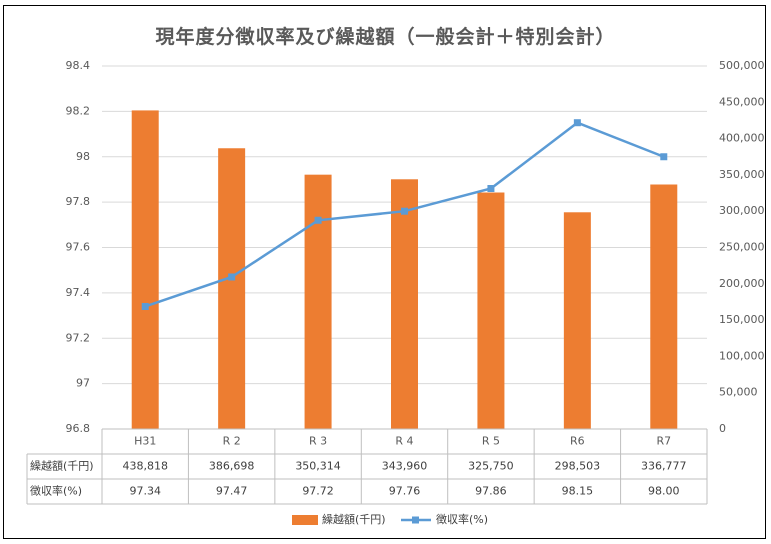 The width and height of the screenshot is (771, 544). Describe the element at coordinates (78, 247) in the screenshot. I see `left-tick-label: 97.6` at that location.